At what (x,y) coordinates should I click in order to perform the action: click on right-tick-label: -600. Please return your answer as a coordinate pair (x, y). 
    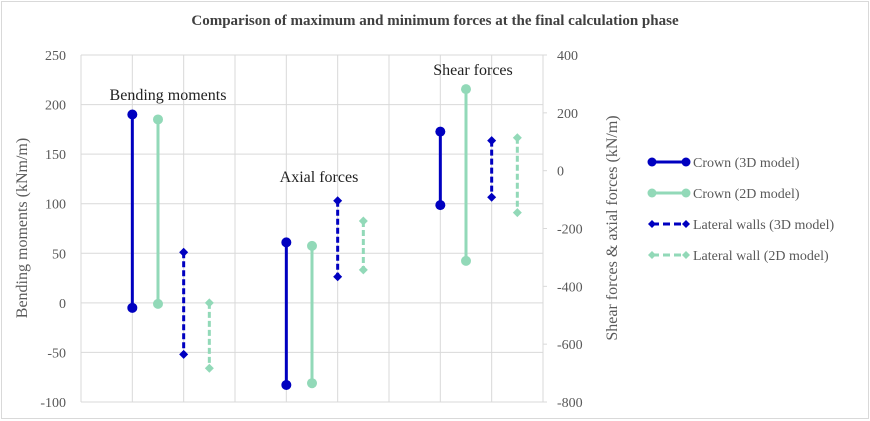
    Looking at the image, I should click on (570, 345).